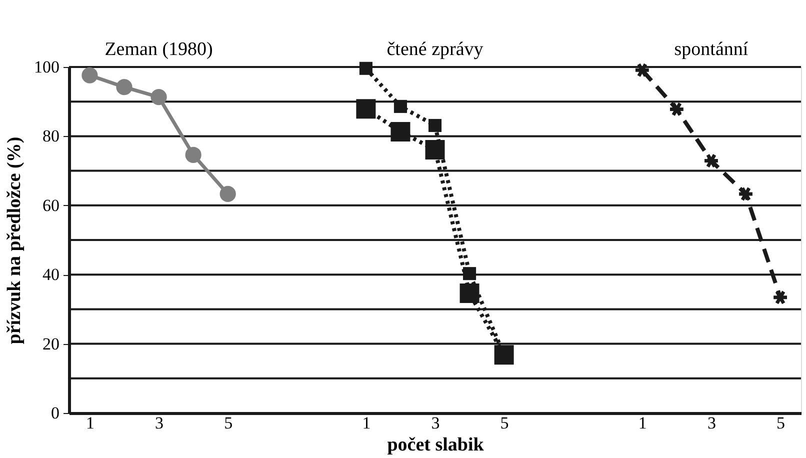 Image resolution: width=806 pixels, height=458 pixels. I want to click on y-axis-title: přízvuk na předložce (%), so click(14, 240).